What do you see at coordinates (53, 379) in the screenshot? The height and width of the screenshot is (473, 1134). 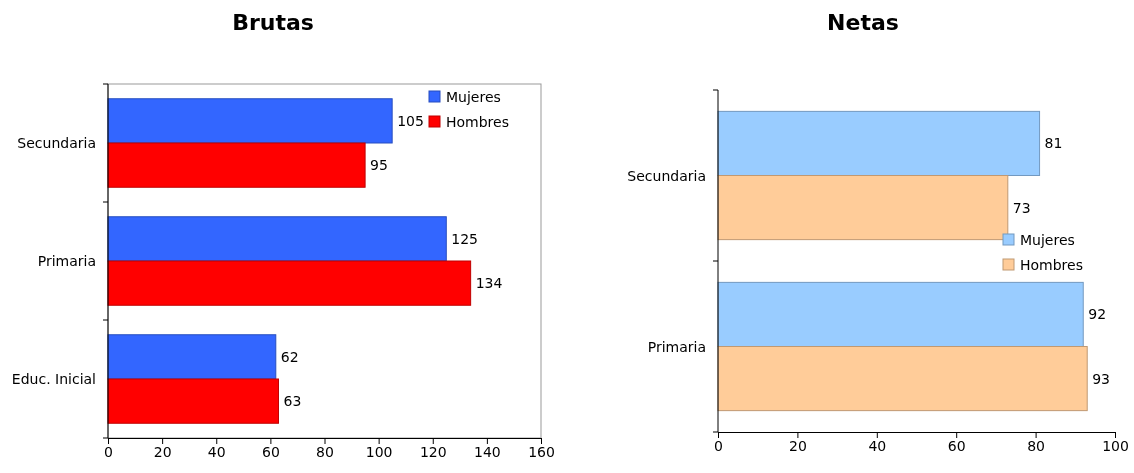 I see `y-tick-label: Educ. Inicial` at bounding box center [53, 379].